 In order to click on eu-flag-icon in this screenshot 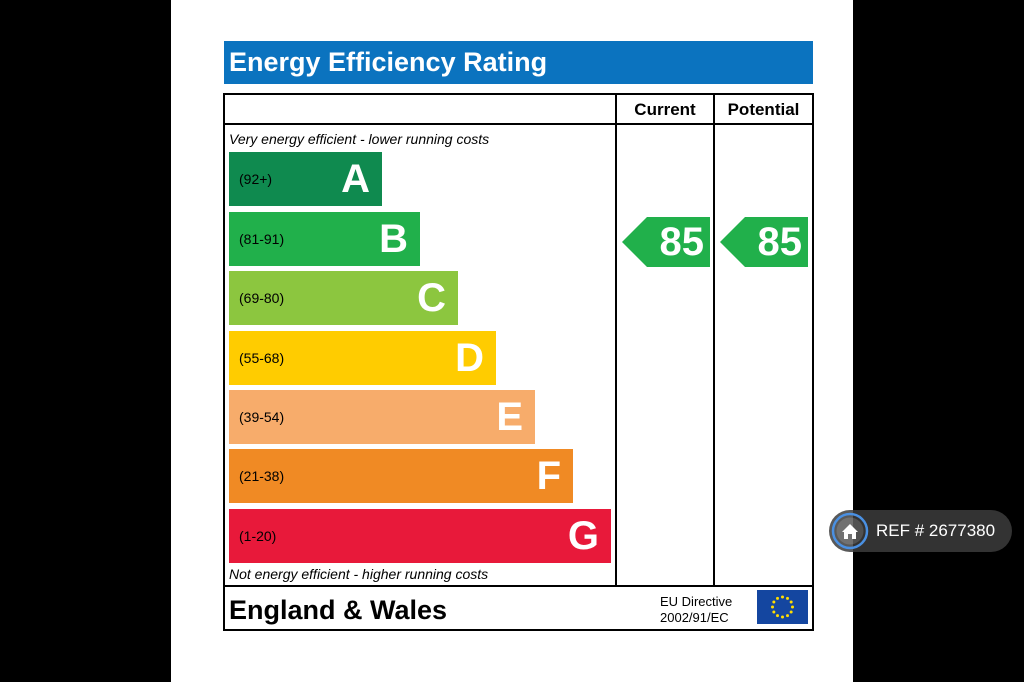, I will do `click(782, 607)`.